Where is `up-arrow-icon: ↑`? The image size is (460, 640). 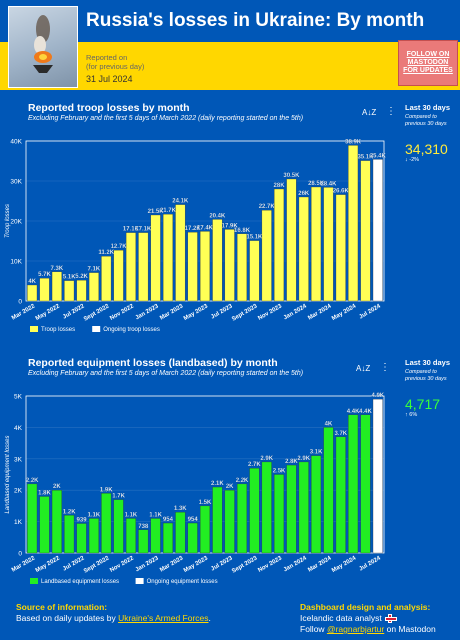 up-arrow-icon: ↑ is located at coordinates (406, 415).